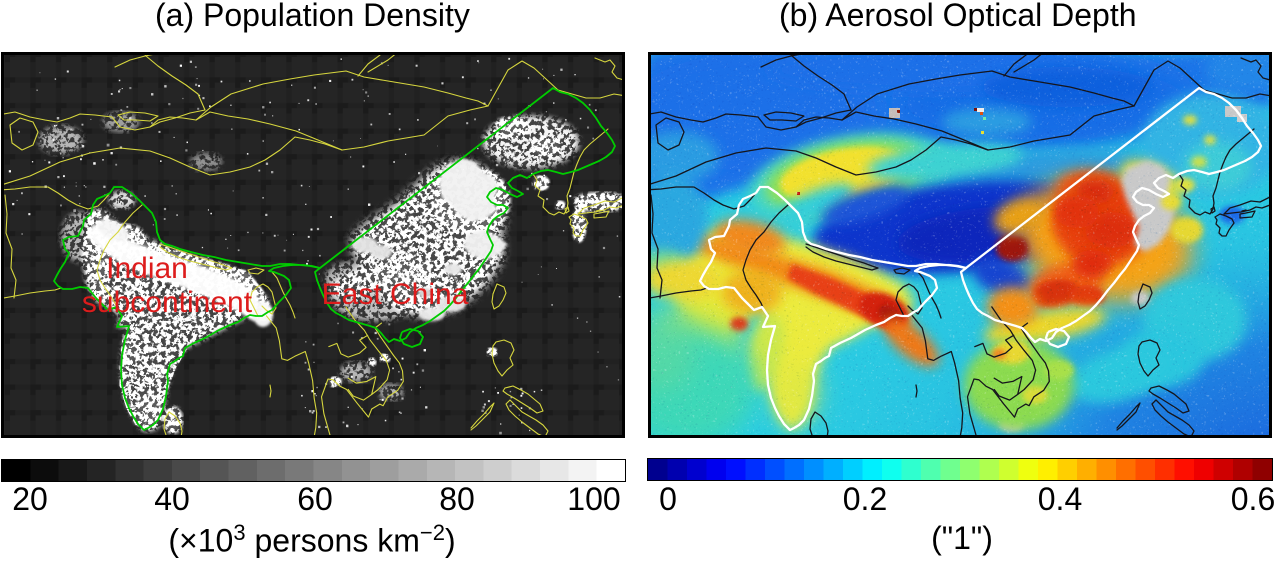 This screenshot has height=570, width=1278. What do you see at coordinates (395, 294) in the screenshot?
I see `svg-text: East China` at bounding box center [395, 294].